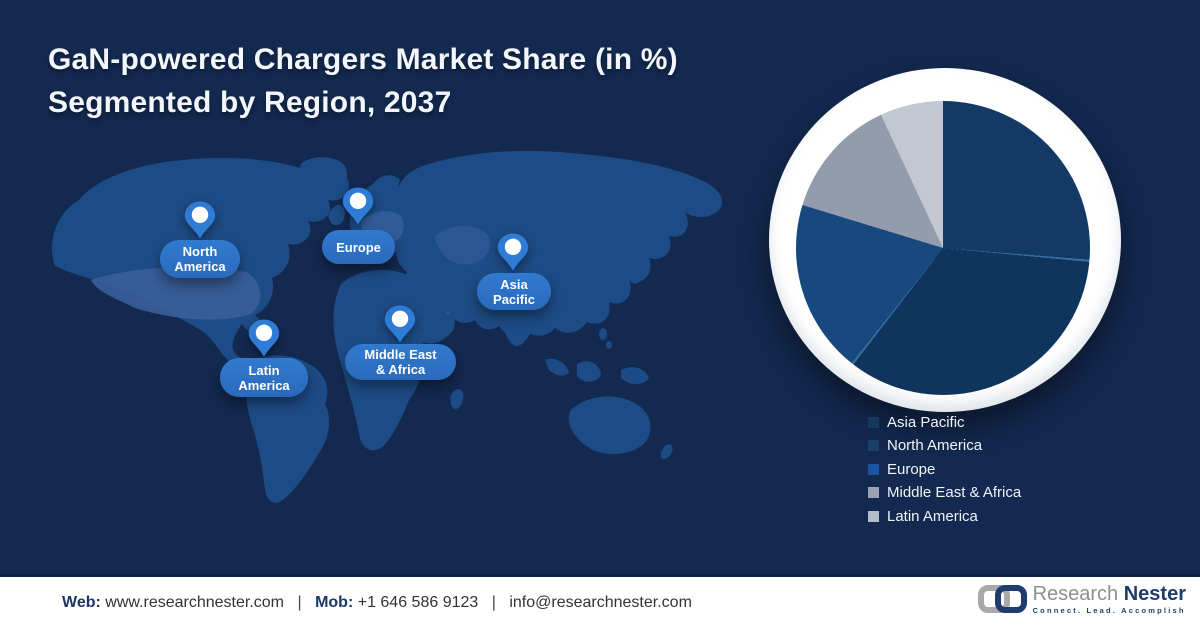 This screenshot has height=628, width=1200. I want to click on web-label: Web:, so click(81, 602).